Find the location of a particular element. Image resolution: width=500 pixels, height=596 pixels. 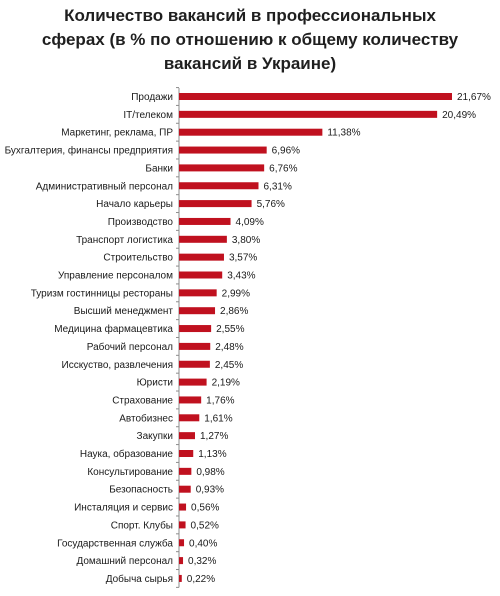

category-label: Строительство is located at coordinates (138, 258).